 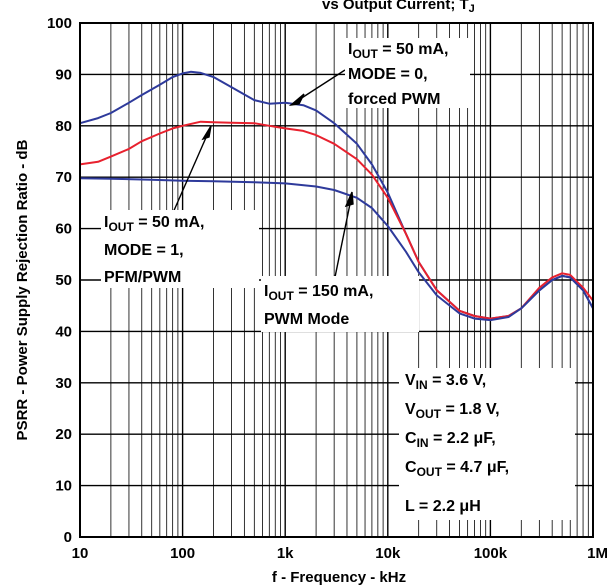 What do you see at coordinates (144, 250) in the screenshot?
I see `annotation-pfm-line2: MODE = 1,` at bounding box center [144, 250].